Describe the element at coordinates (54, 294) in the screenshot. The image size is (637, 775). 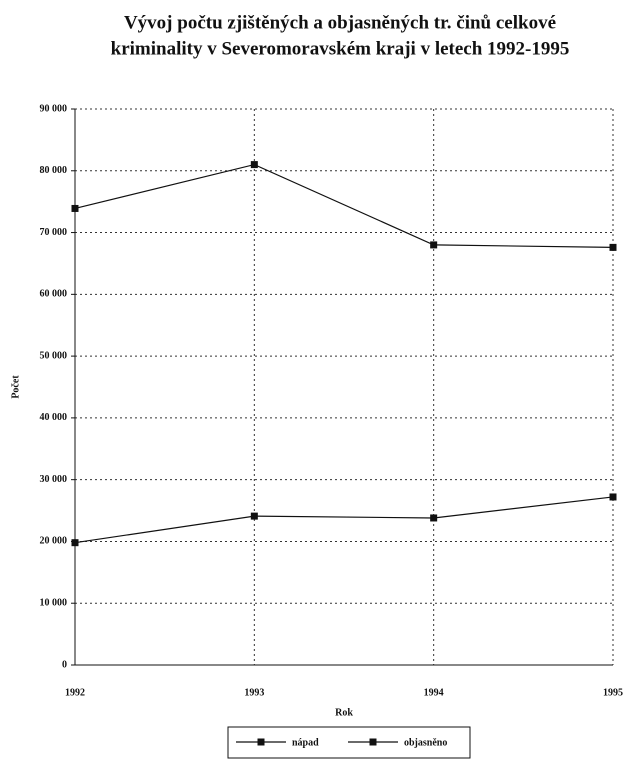
I see `y-tick-label: 60 000` at that location.